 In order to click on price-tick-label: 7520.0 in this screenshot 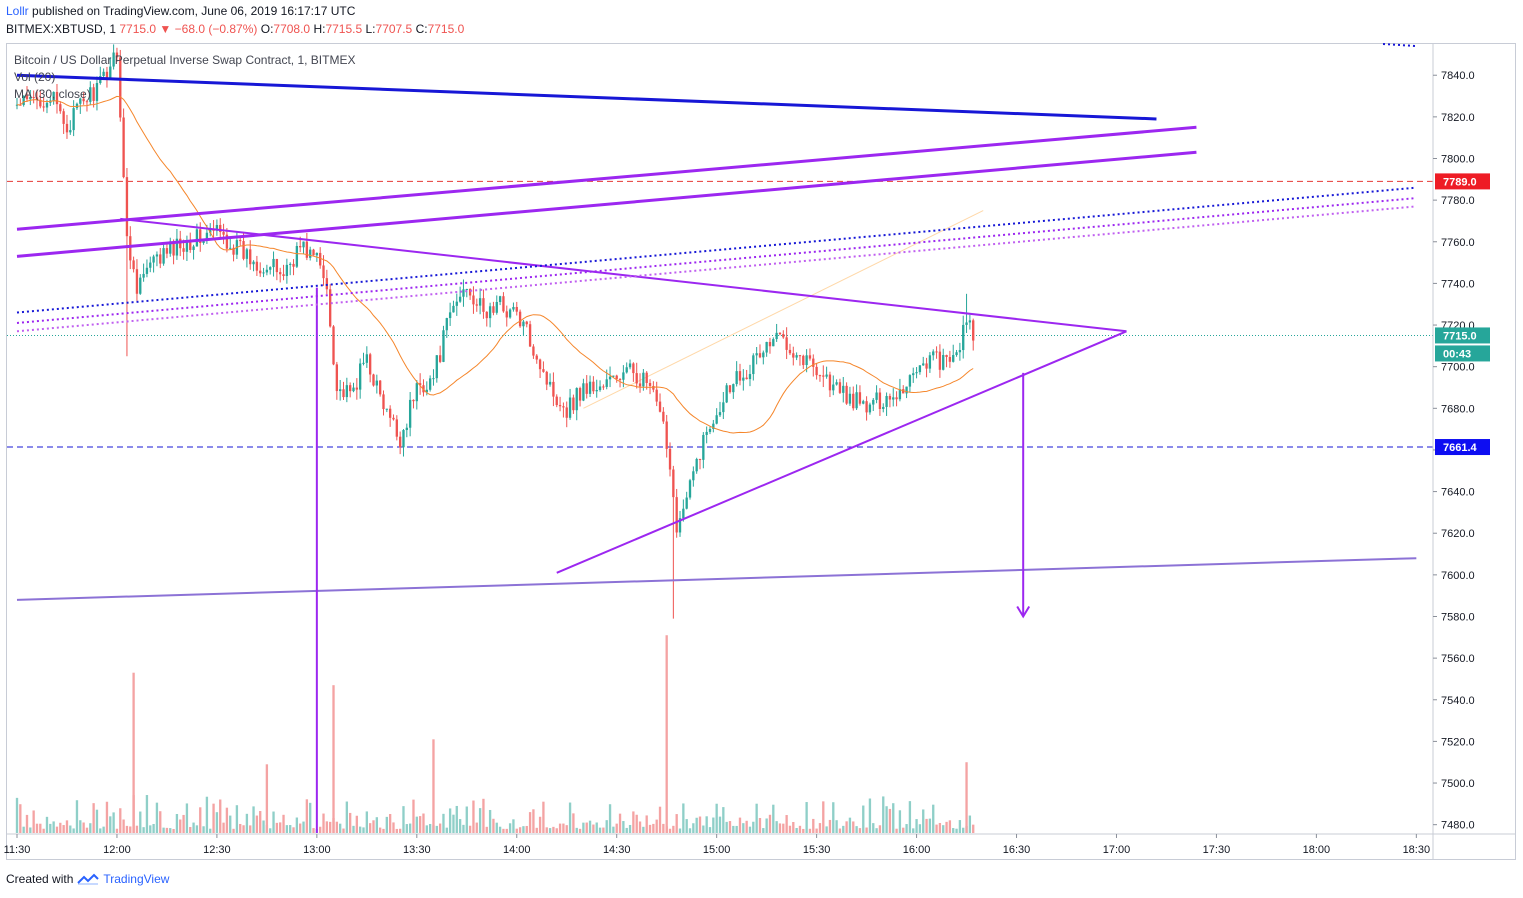, I will do `click(1458, 742)`.